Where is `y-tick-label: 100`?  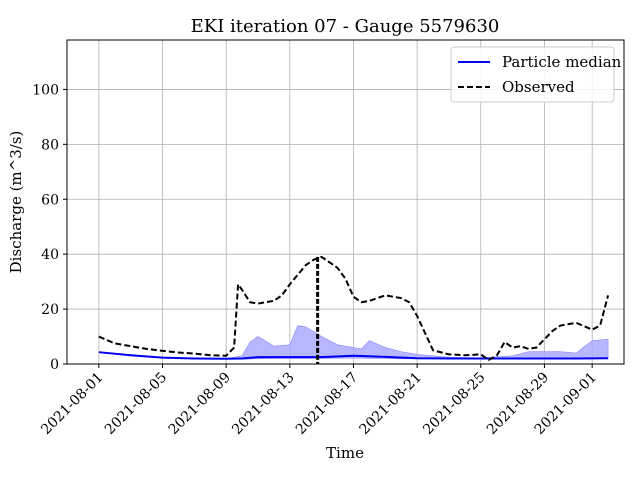
y-tick-label: 100 is located at coordinates (45, 90).